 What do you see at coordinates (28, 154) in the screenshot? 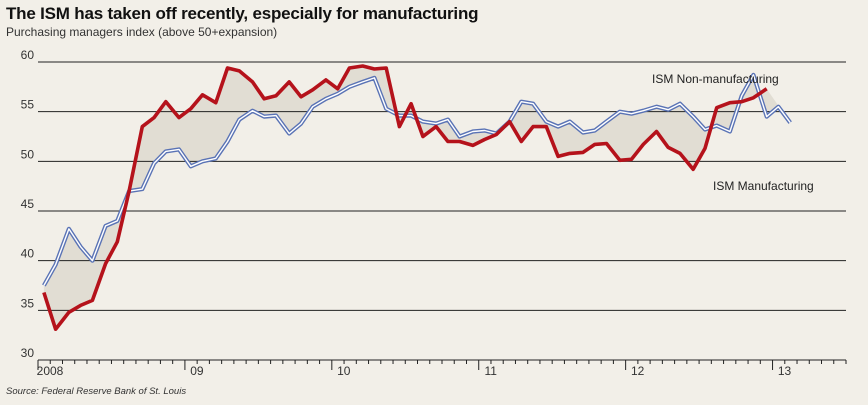
I see `y-tick-label-50: 50` at bounding box center [28, 154].